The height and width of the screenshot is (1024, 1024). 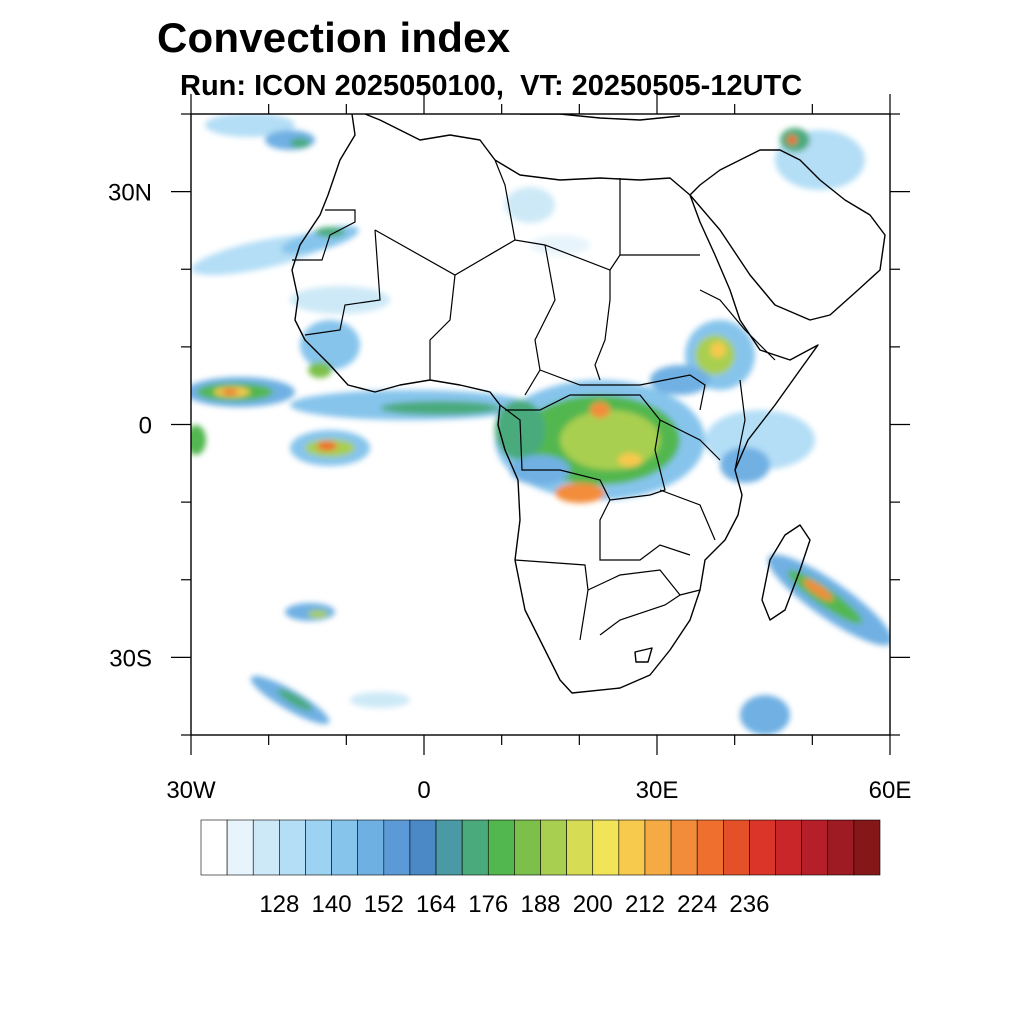 I want to click on x-tick-label: 60E, so click(x=890, y=790).